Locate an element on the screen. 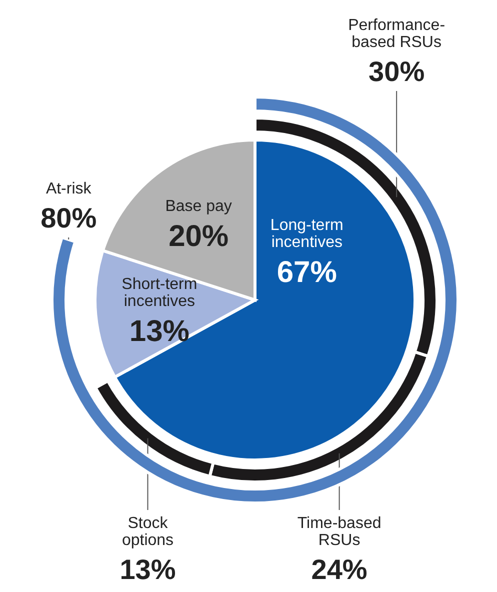  slice-label: Performance-based RSUs is located at coordinates (397, 34).